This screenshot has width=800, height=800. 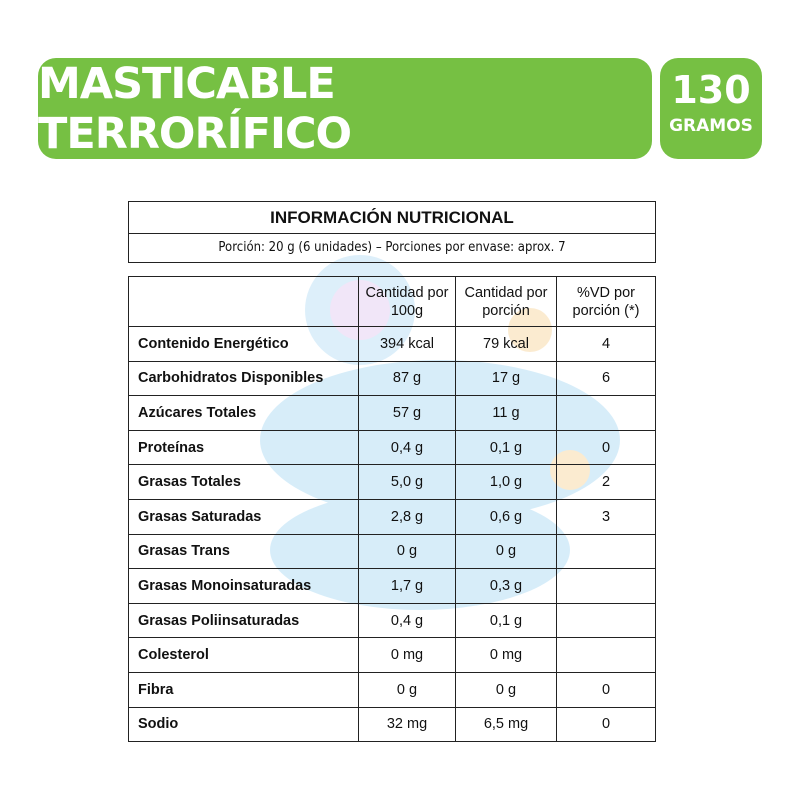 What do you see at coordinates (506, 301) in the screenshot?
I see `table-cell: Cantidad por porción` at bounding box center [506, 301].